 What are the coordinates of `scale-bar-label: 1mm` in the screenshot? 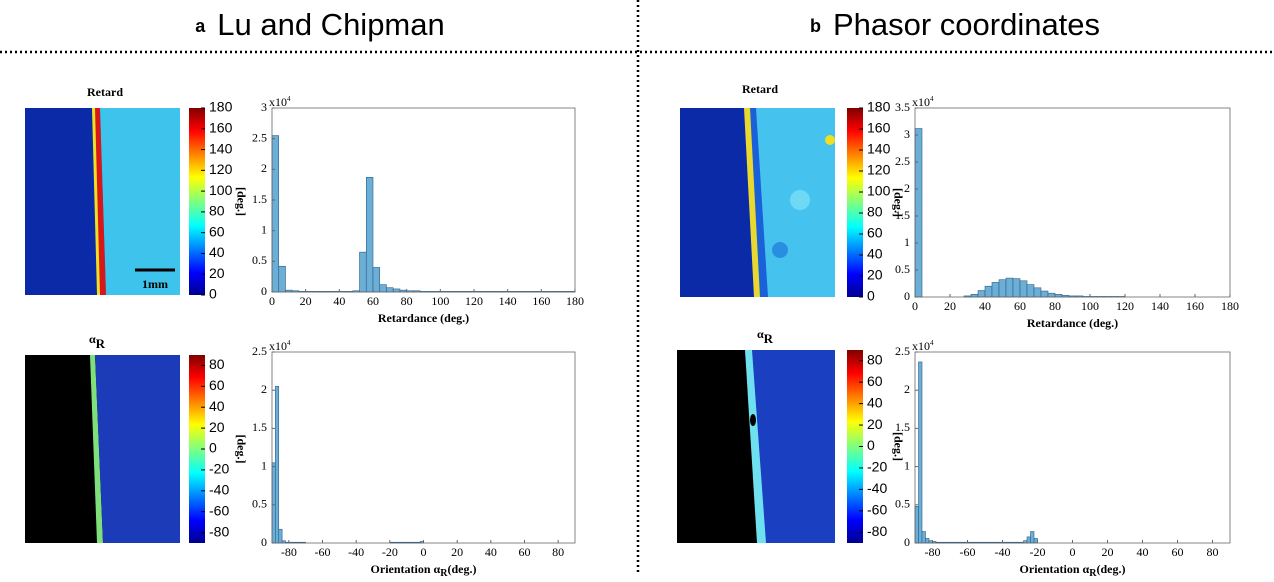 It's located at (155, 284).